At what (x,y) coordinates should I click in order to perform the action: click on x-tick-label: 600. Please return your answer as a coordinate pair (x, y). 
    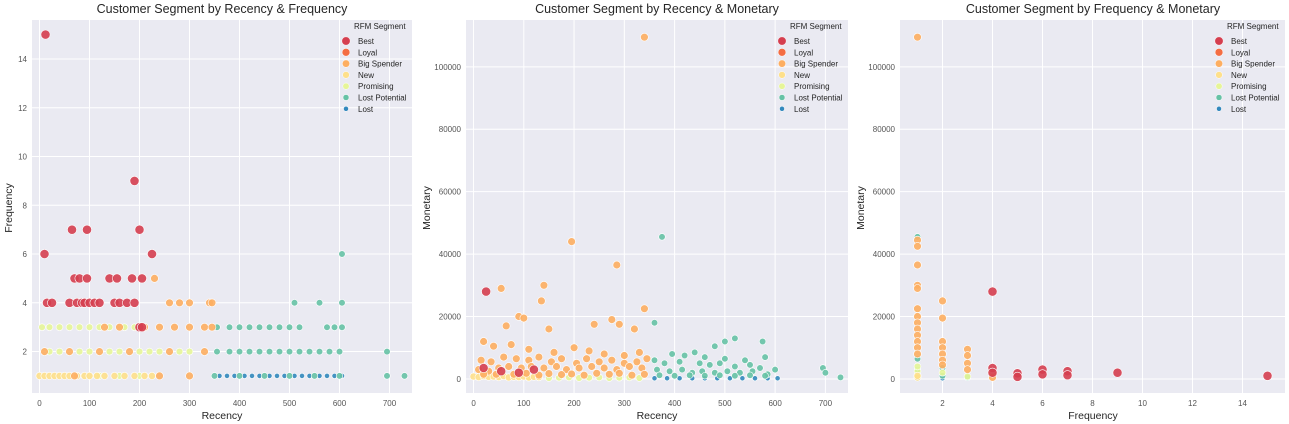
    Looking at the image, I should click on (775, 403).